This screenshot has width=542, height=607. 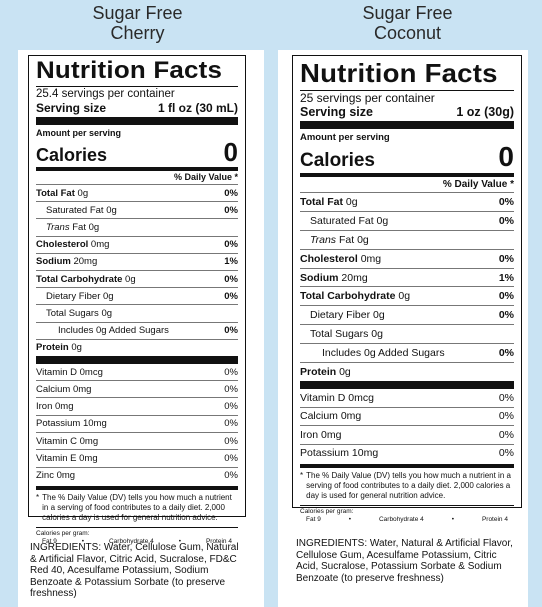 I want to click on serving-size-value: 1 fl oz (30 mL), so click(x=197, y=108).